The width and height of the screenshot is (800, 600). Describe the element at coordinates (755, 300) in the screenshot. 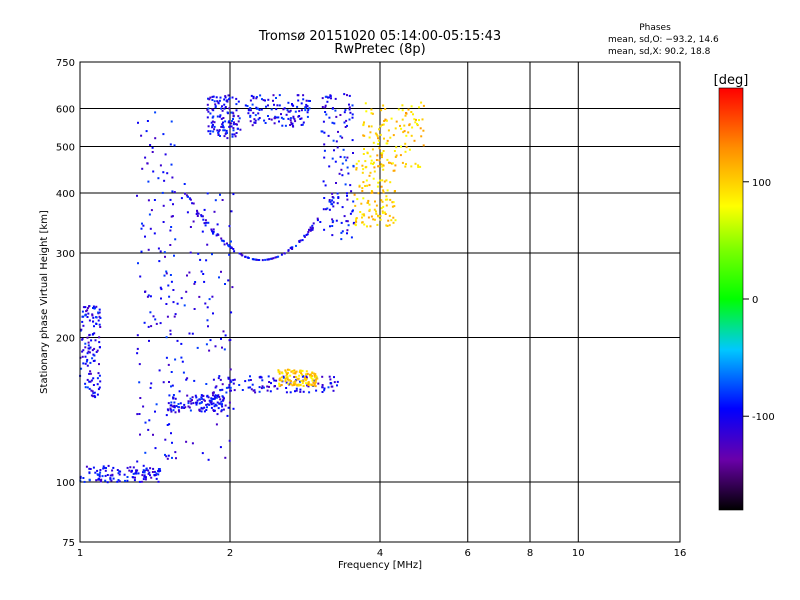

I see `colorbar-tick-label: 0` at that location.